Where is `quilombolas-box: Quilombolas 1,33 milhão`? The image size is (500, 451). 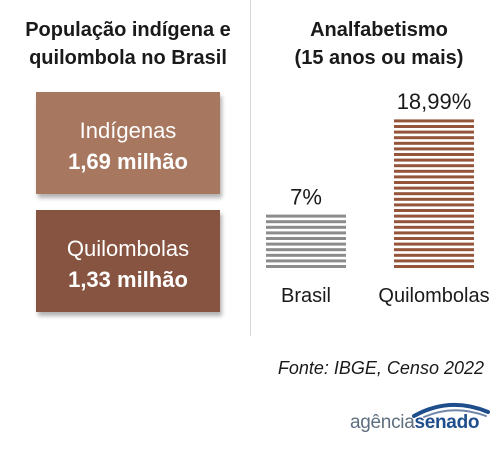
quilombolas-box: Quilombolas 1,33 milhão is located at coordinates (128, 261).